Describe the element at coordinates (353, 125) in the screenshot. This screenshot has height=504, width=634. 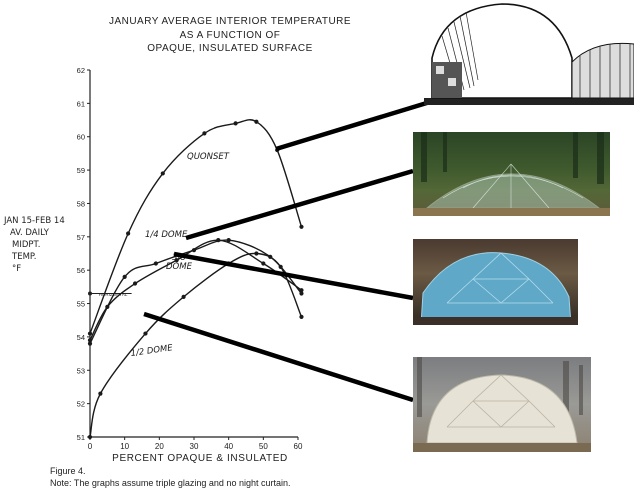
I see `connector-line-quonset` at that location.